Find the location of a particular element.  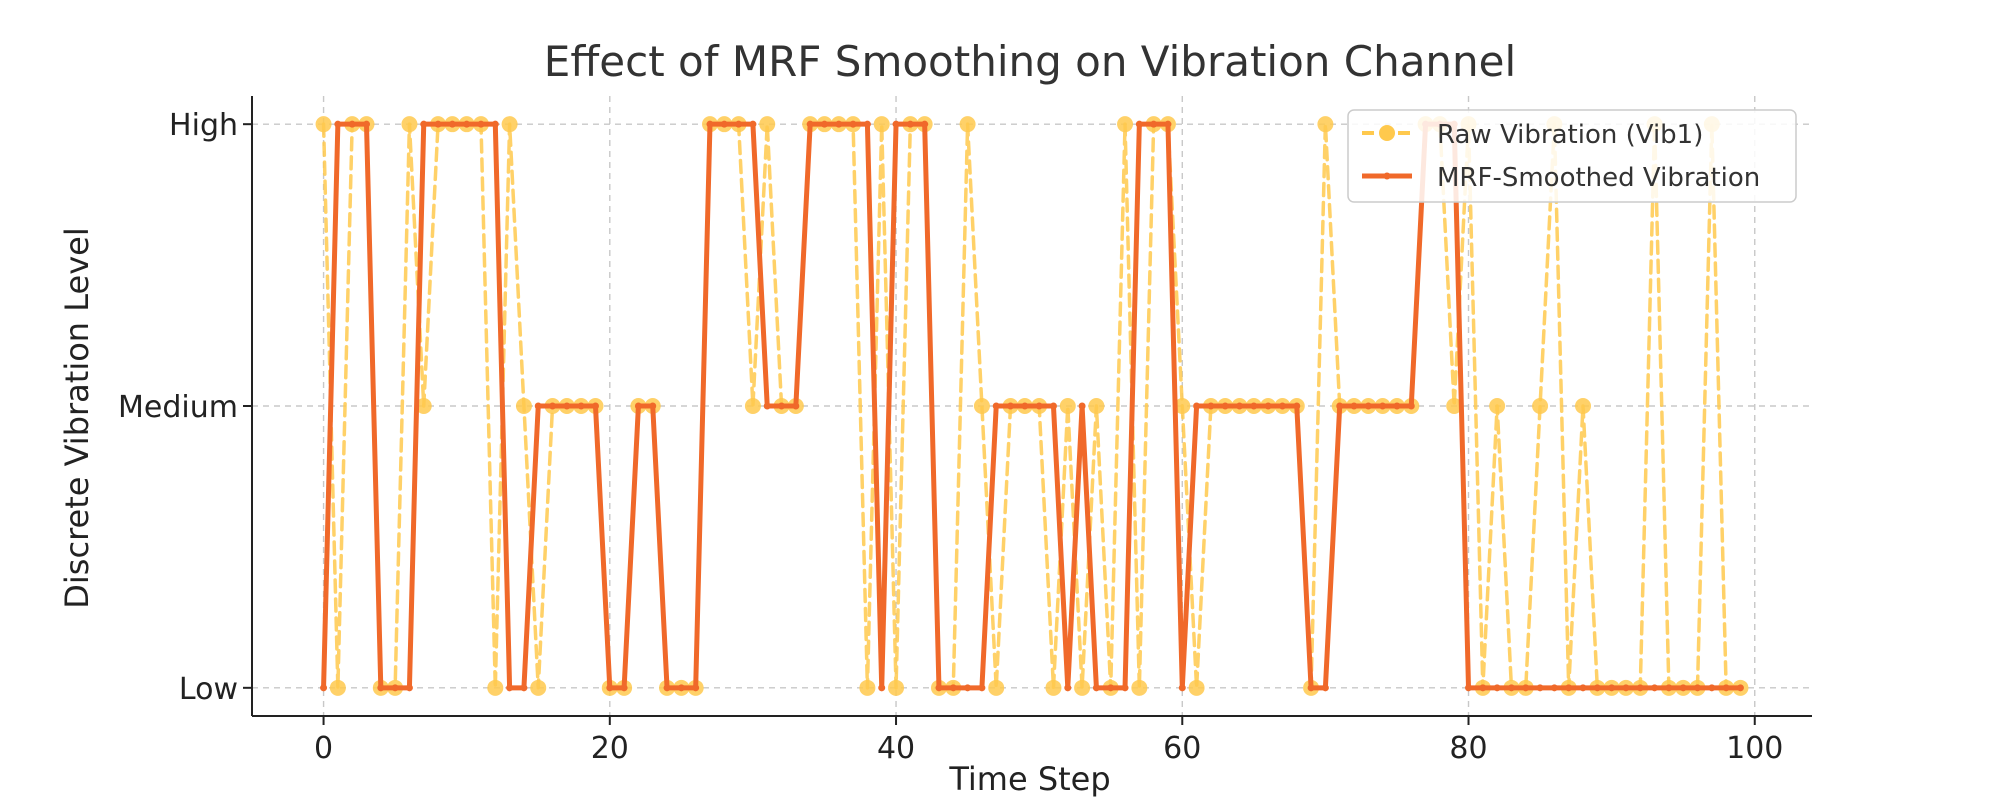

legend-label-raw: Raw Vibration (Vib1) is located at coordinates (1570, 135).